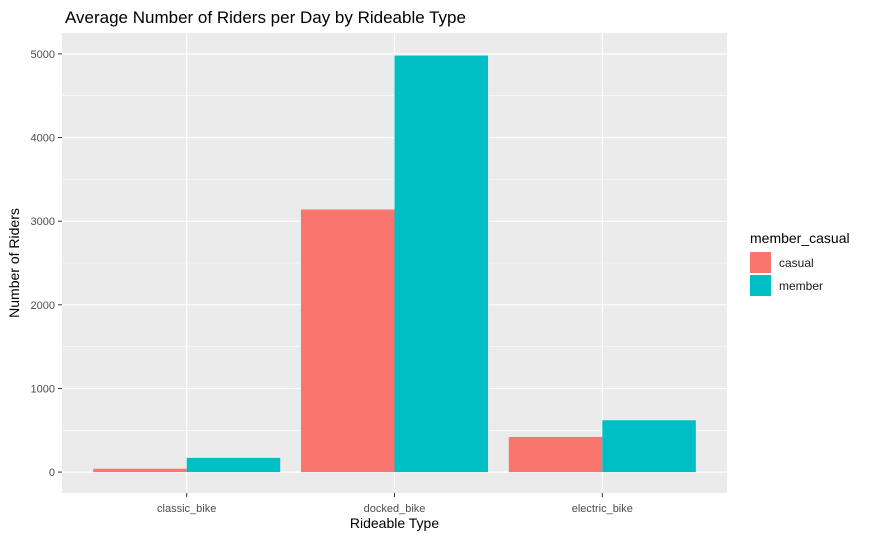 Image resolution: width=870 pixels, height=539 pixels. Describe the element at coordinates (233, 465) in the screenshot. I see `bar-member-classic_bike` at that location.